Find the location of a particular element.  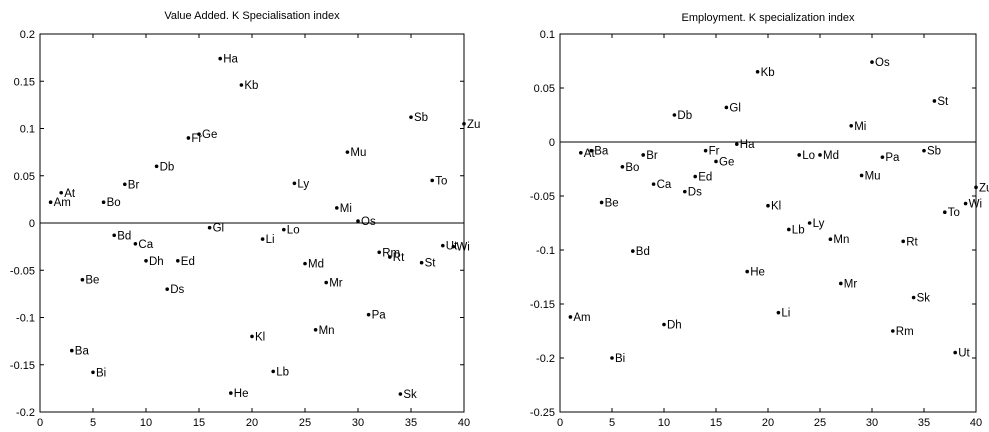

x-tick-label: 25 is located at coordinates (820, 423).